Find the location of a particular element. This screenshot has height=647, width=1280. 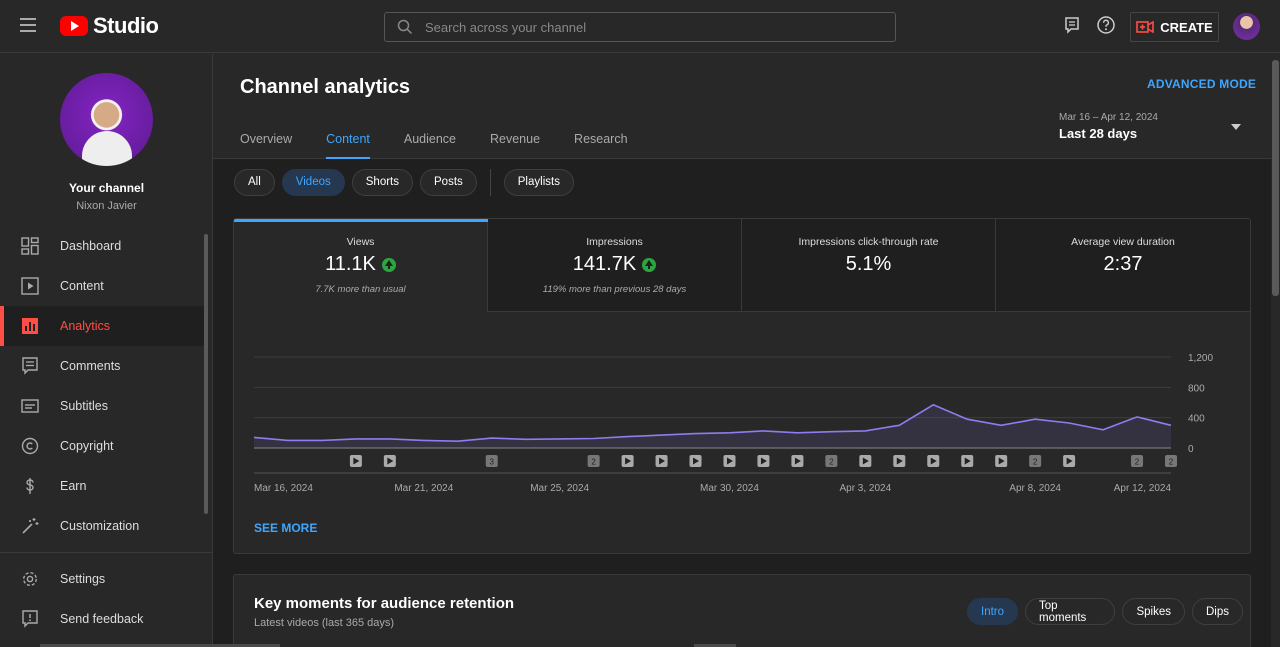

tab-audience: Audience is located at coordinates (429, 139).